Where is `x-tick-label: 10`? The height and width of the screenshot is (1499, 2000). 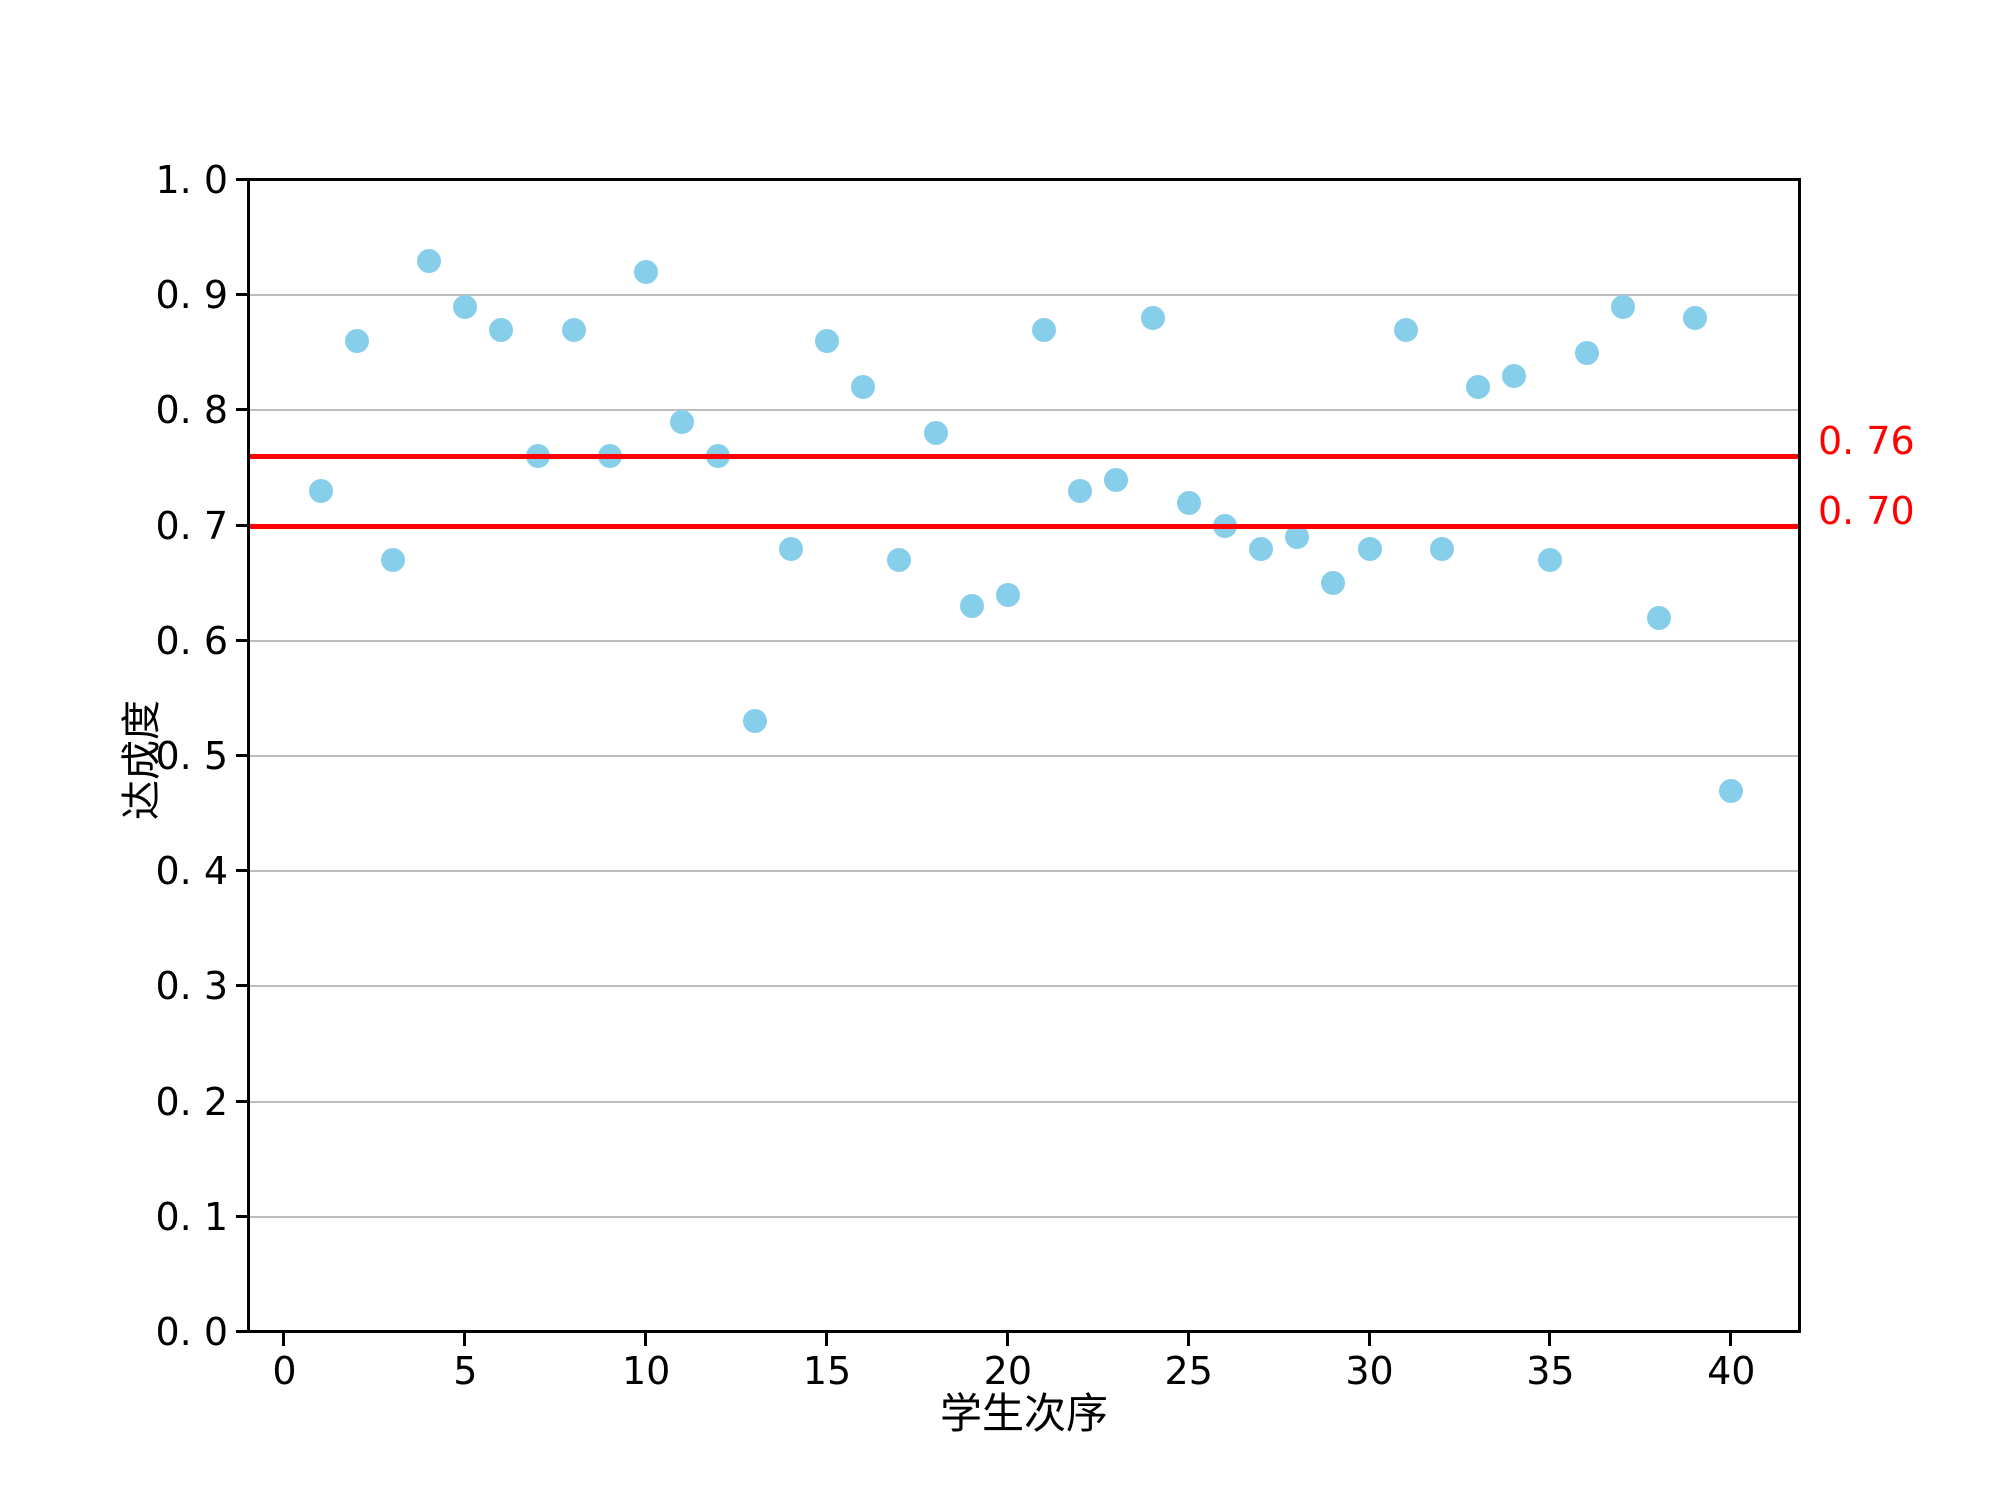
x-tick-label: 10 is located at coordinates (646, 1371).